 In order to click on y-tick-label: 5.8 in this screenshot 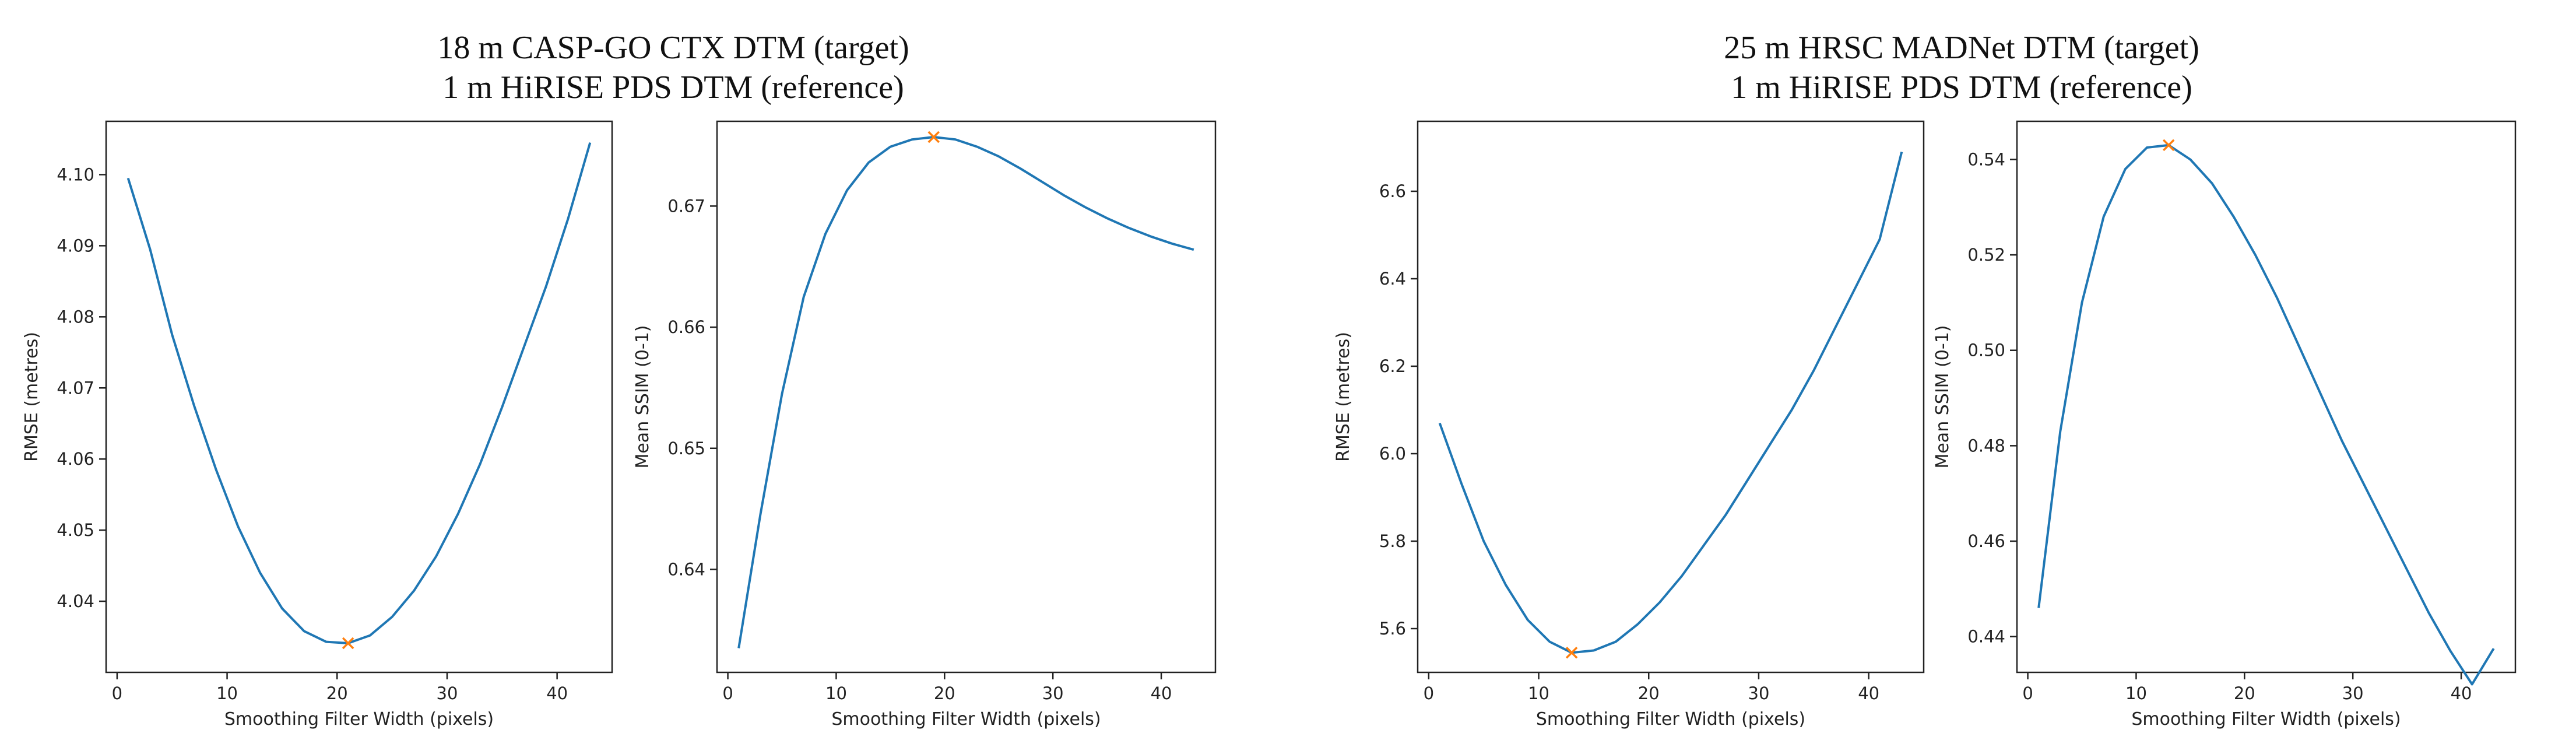, I will do `click(1392, 541)`.